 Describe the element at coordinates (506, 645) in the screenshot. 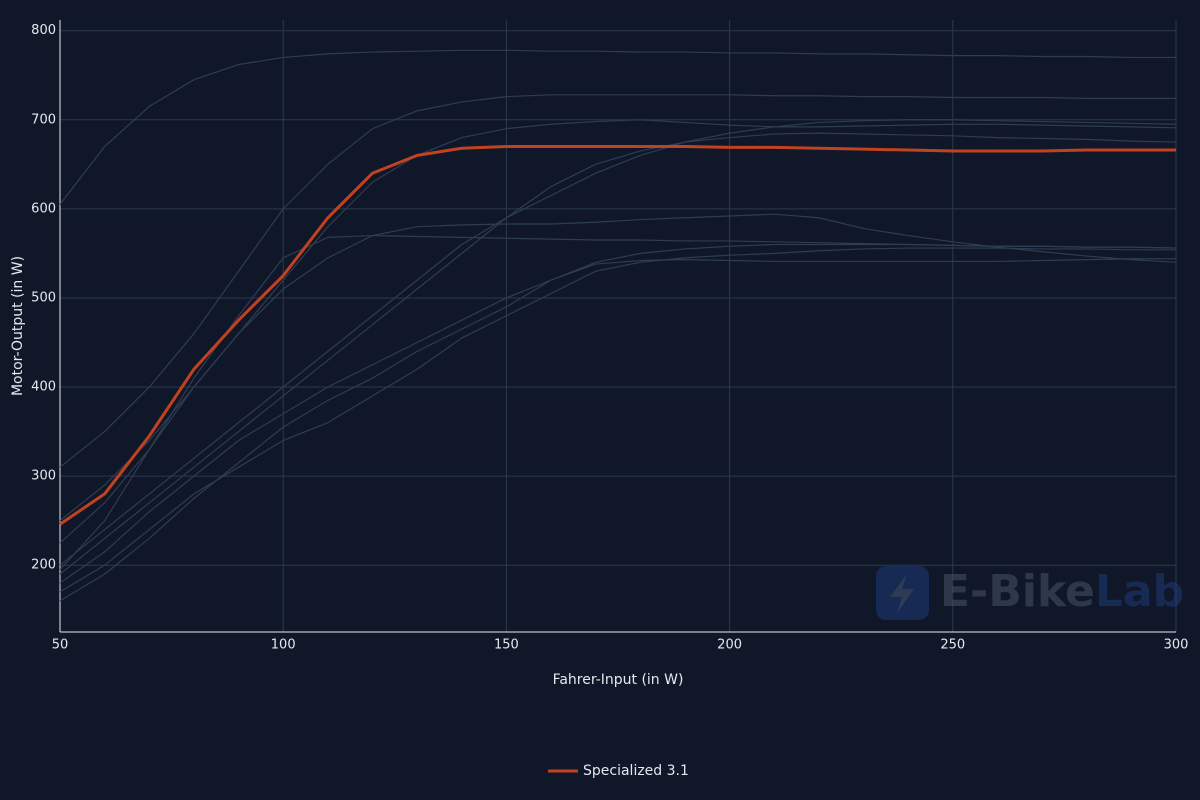

I see `x-tick-label: 150` at that location.